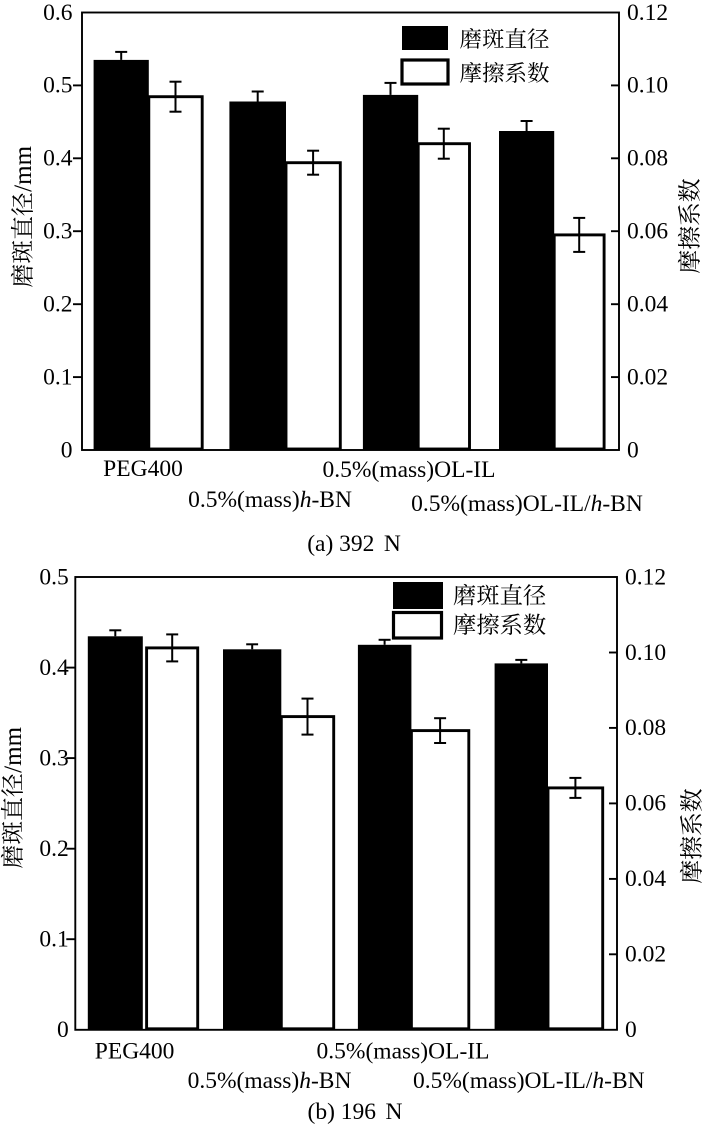 The height and width of the screenshot is (1133, 707). What do you see at coordinates (355, 1112) in the screenshot?
I see `svg-text: (b) 196 N` at bounding box center [355, 1112].